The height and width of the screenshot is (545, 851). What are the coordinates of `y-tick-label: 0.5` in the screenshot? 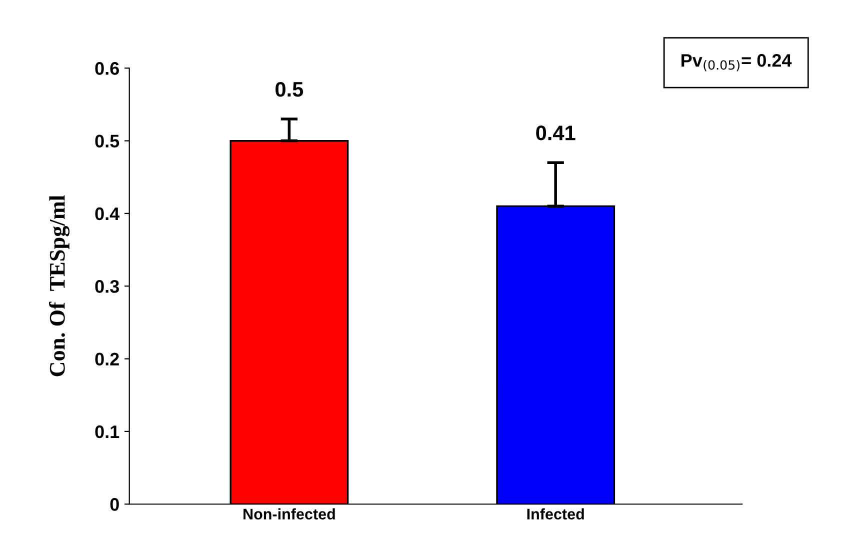 It's located at (107, 141).